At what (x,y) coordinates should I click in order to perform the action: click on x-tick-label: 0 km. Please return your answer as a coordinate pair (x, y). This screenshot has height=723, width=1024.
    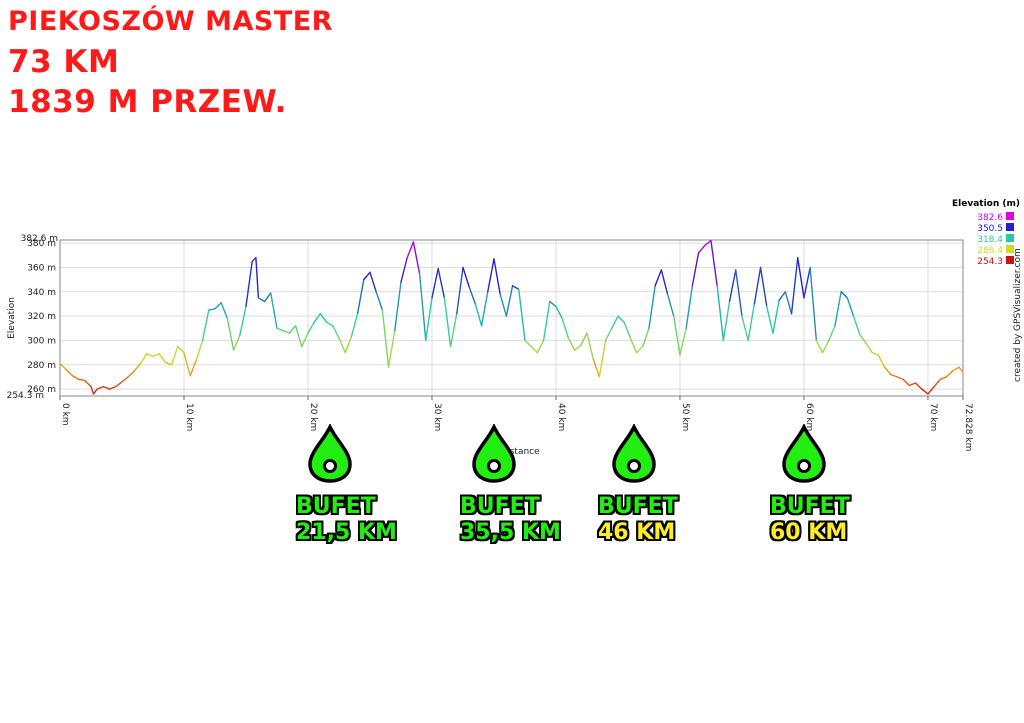
    Looking at the image, I should click on (65, 414).